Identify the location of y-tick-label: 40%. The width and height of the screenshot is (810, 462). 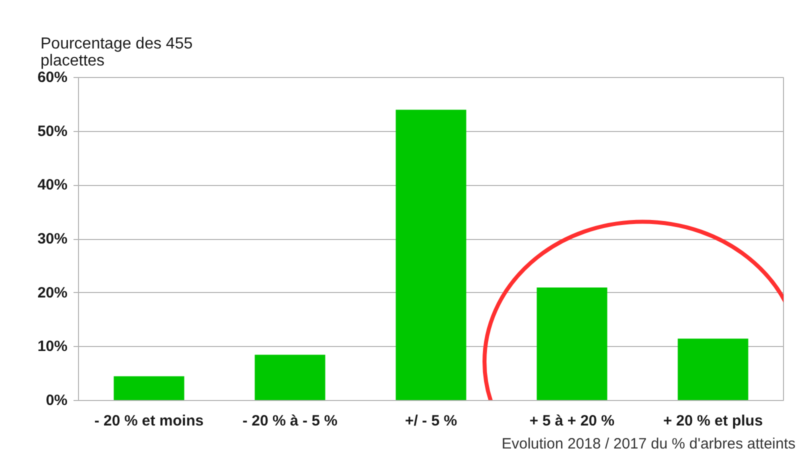
(52, 185).